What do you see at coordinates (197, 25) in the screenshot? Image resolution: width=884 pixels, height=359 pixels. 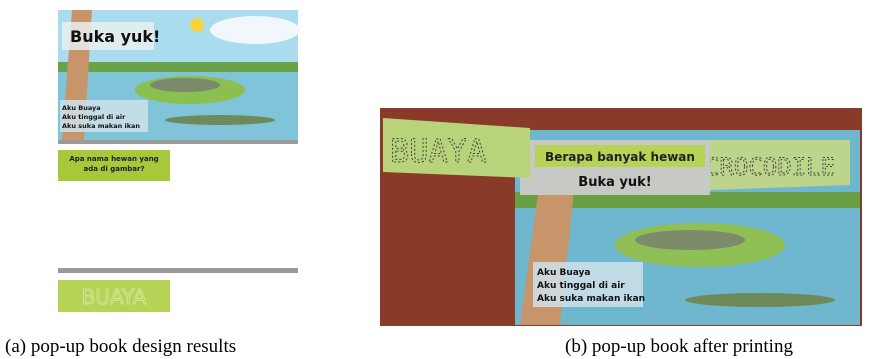 I see `sun` at bounding box center [197, 25].